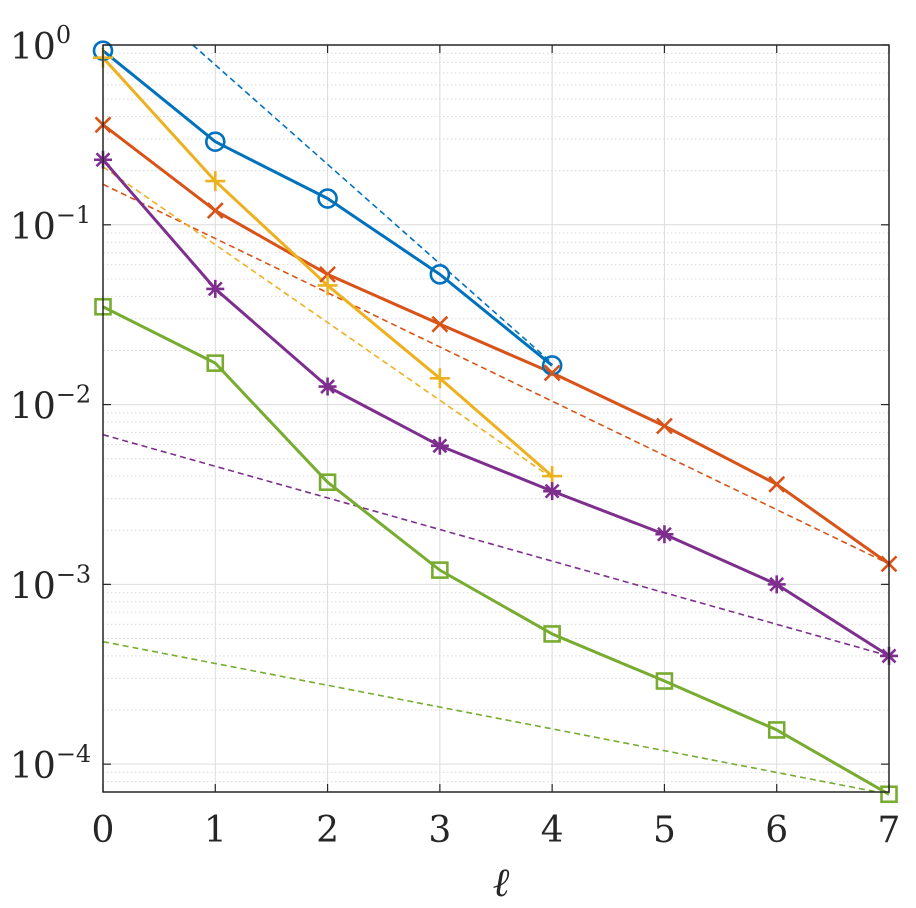 This screenshot has height=908, width=916. Describe the element at coordinates (776, 830) in the screenshot. I see `x-tick-label: 6` at that location.